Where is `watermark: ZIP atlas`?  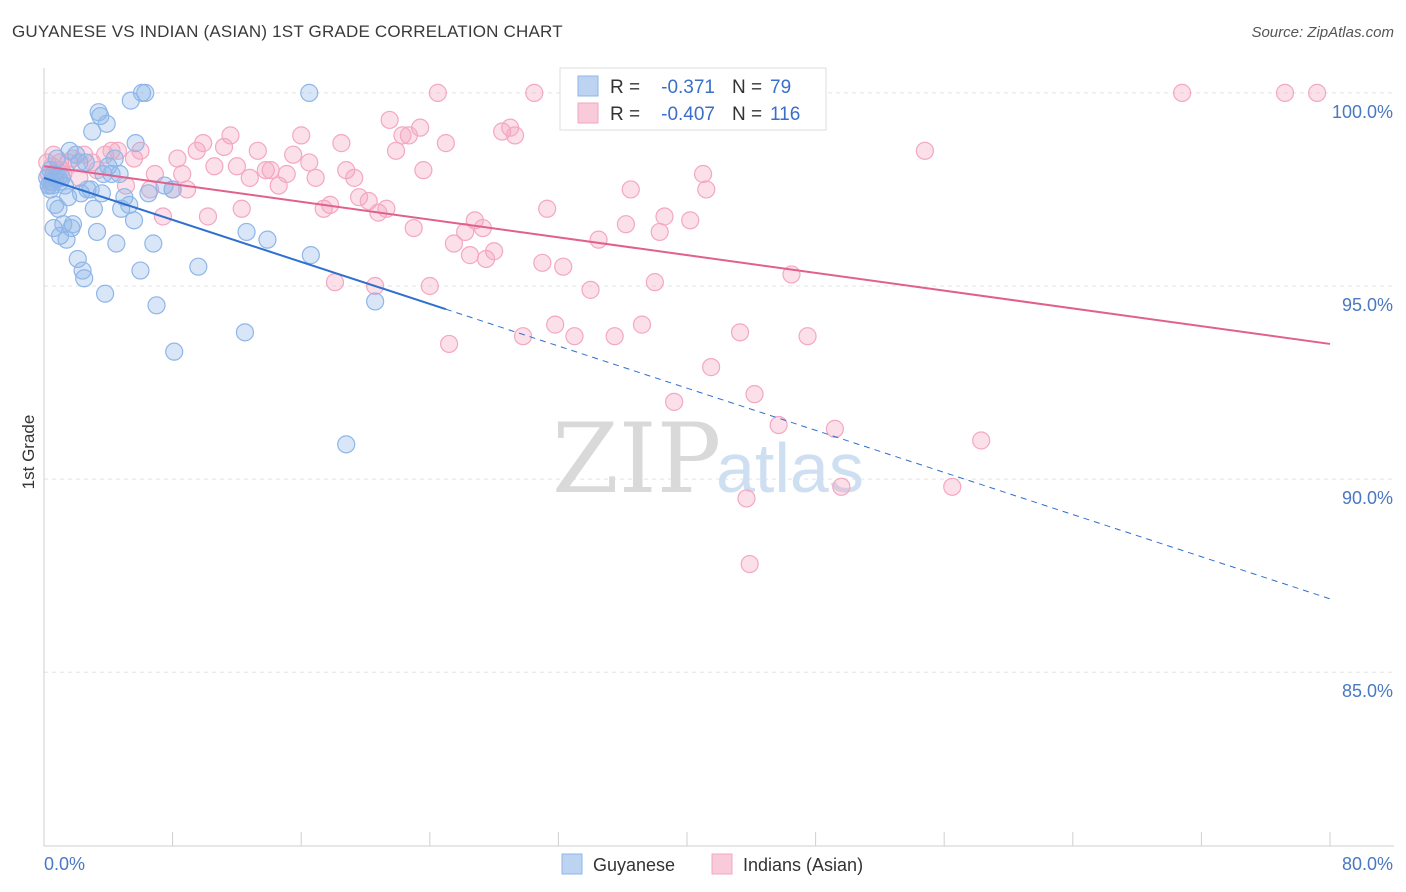
watermark: ZIP atlas is located at coordinates (708, 459).